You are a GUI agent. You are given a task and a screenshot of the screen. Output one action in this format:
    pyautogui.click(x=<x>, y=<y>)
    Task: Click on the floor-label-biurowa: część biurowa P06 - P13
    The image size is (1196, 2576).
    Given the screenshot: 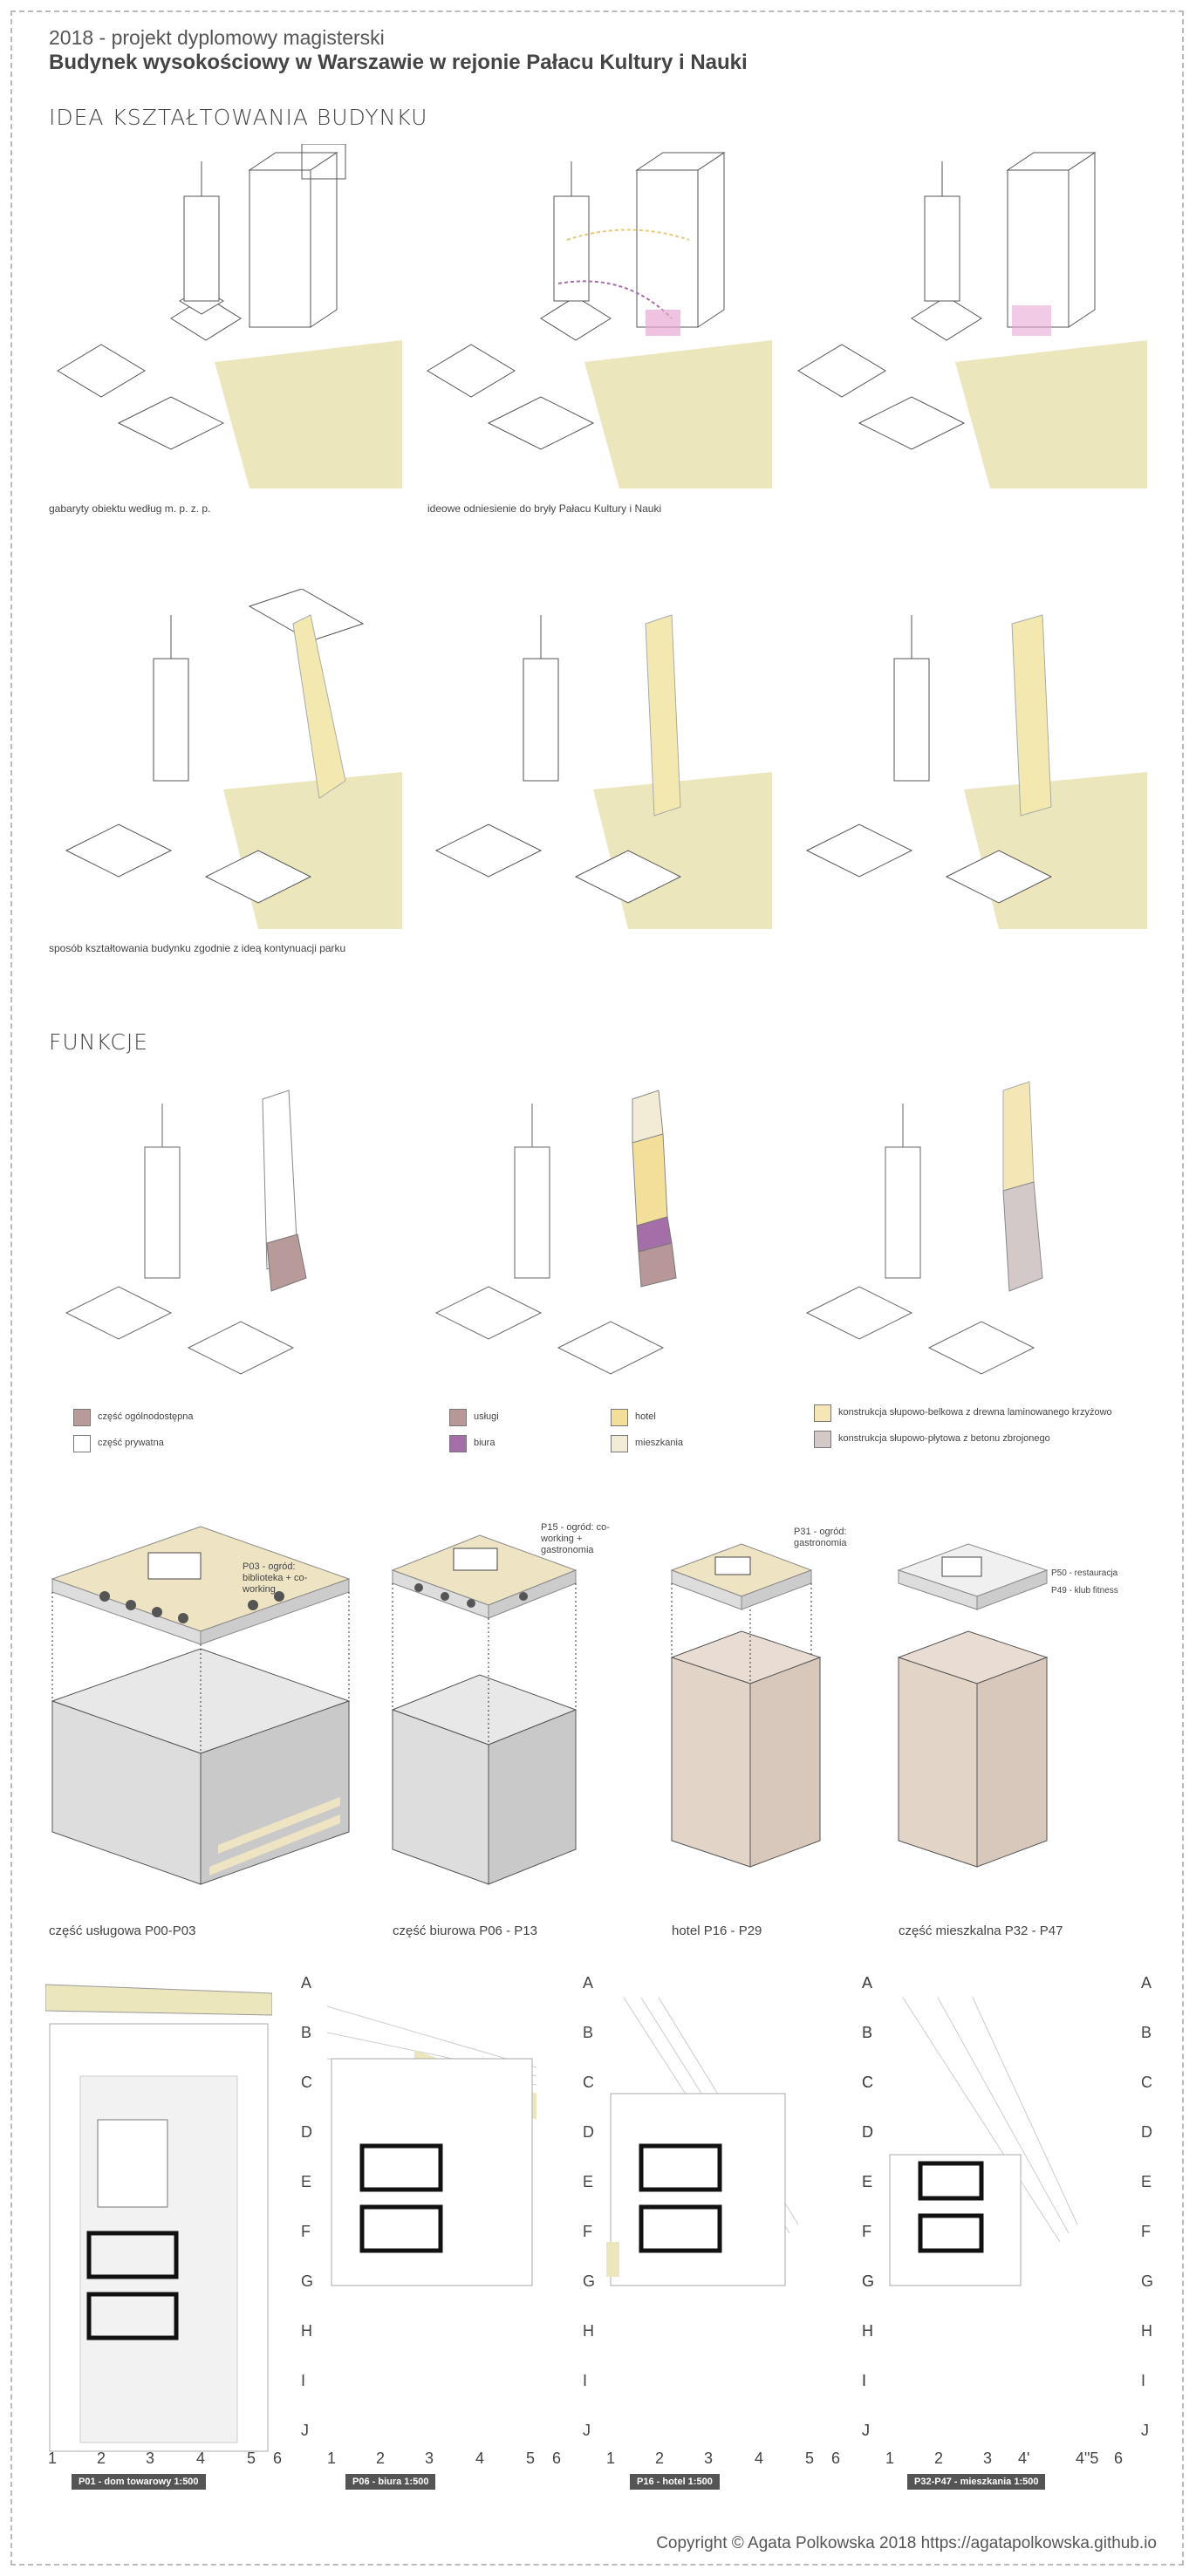 What is the action you would take?
    pyautogui.click(x=465, y=1930)
    